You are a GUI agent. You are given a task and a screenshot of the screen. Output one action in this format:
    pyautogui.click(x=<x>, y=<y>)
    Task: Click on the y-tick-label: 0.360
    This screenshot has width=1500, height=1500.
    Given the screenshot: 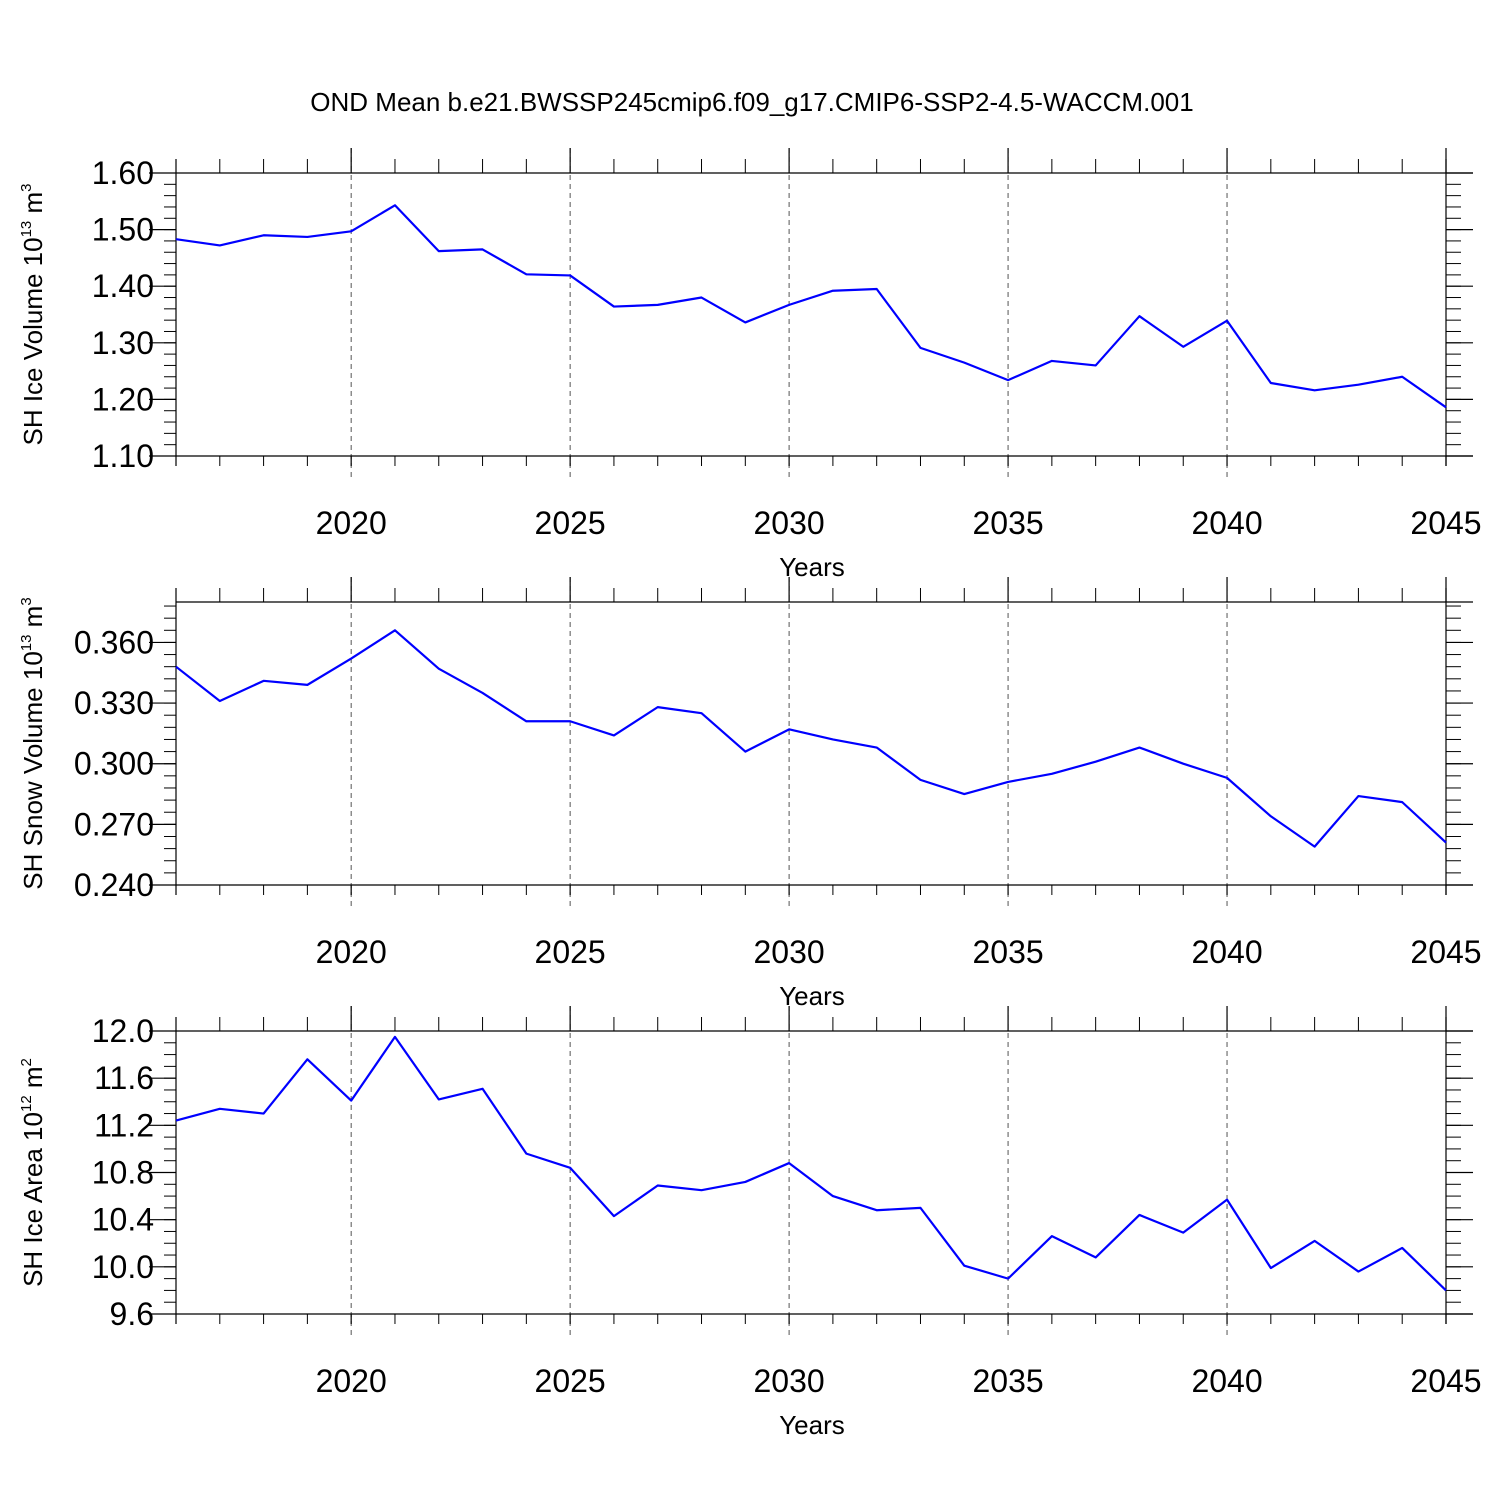 What is the action you would take?
    pyautogui.click(x=114, y=642)
    